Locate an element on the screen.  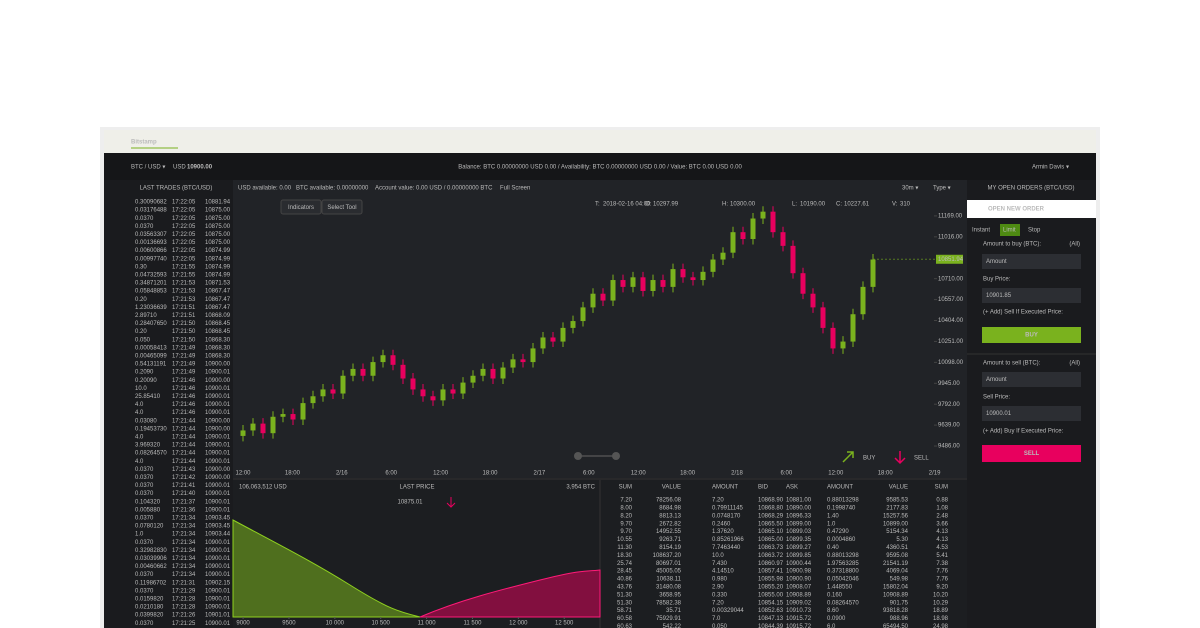
order-book-cell: 7.76 is located at coordinates (942, 572).